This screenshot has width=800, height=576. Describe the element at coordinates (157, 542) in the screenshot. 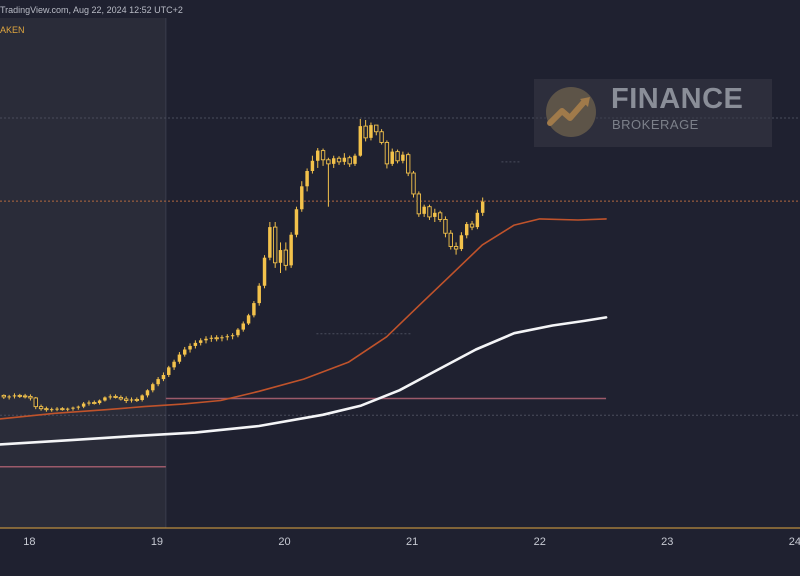

I see `x-tick-label: 19` at that location.